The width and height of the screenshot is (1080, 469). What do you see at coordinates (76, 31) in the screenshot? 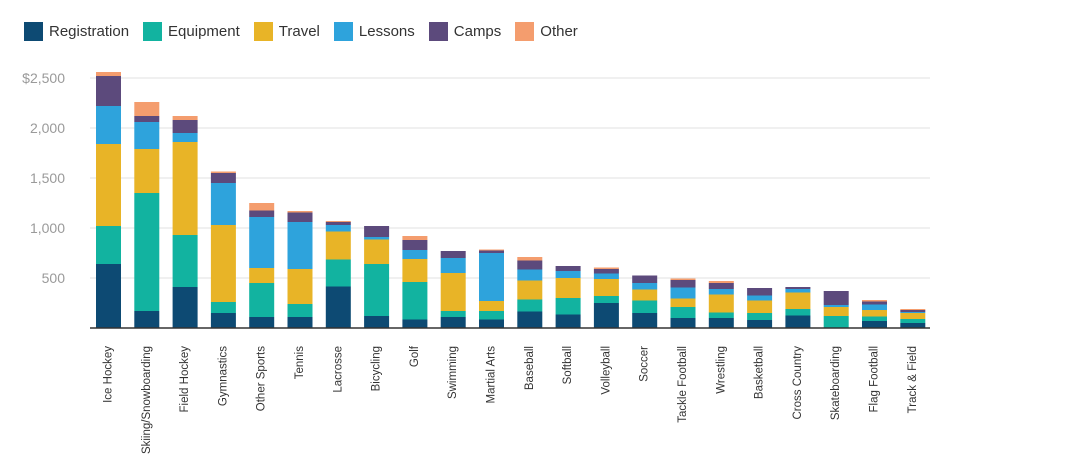
I see `legend-item-registration: Registration` at bounding box center [76, 31].